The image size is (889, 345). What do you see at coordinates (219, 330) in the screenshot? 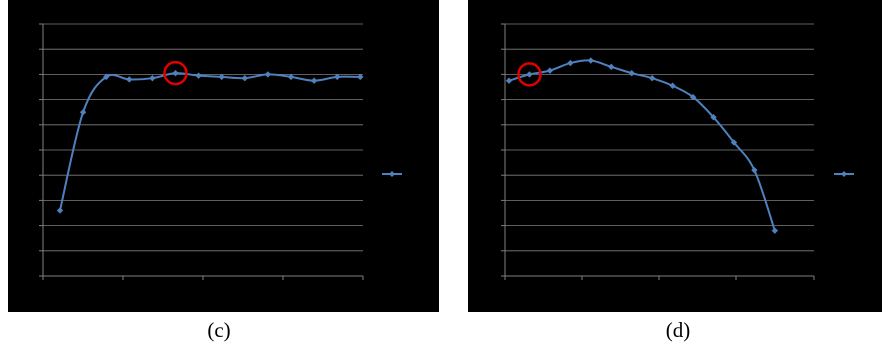
I see `caption-c: (c)` at bounding box center [219, 330].